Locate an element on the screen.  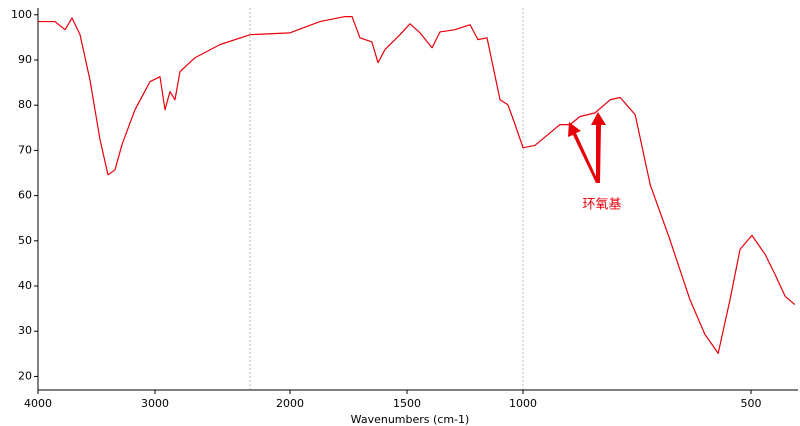
y-tick-label: 40 is located at coordinates (25, 285).